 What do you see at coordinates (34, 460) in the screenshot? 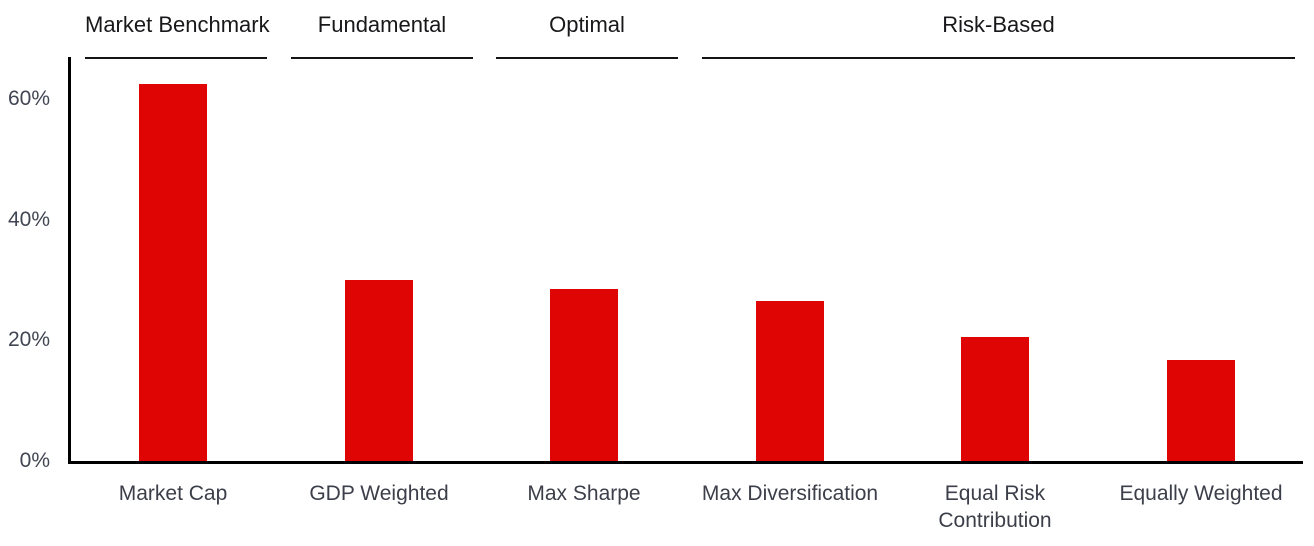
I see `y-axis-tick-label: 0%` at bounding box center [34, 460].